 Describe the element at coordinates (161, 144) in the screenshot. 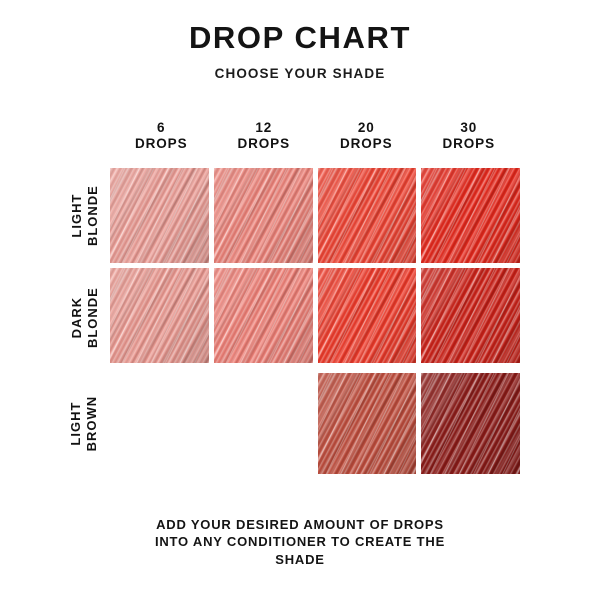

I see `column-header-1-unit: DROPS` at that location.